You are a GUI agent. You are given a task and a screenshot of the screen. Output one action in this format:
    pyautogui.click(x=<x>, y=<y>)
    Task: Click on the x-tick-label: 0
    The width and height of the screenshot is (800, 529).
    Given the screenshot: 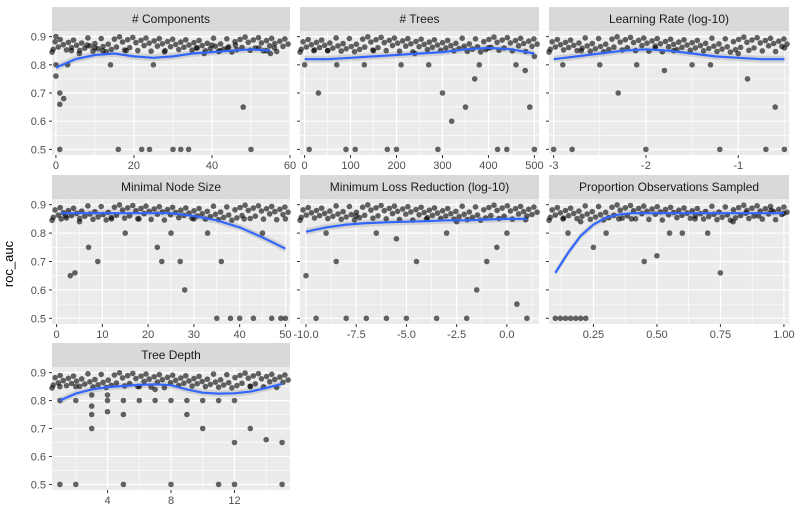 What is the action you would take?
    pyautogui.click(x=305, y=166)
    